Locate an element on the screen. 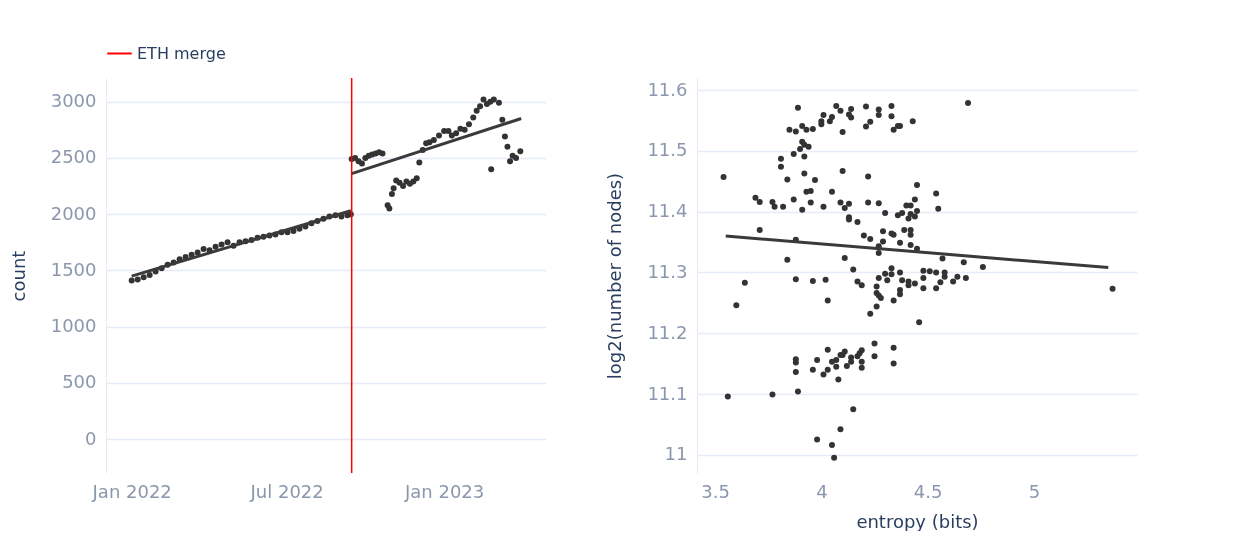  x-tick-label: Jan 2022 is located at coordinates (131, 491).